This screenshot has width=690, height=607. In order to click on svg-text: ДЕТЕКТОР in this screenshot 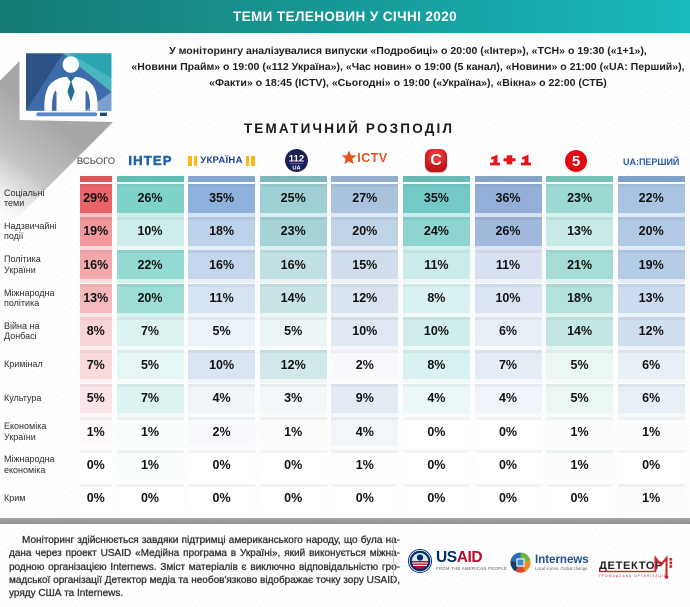, I will do `click(631, 566)`.